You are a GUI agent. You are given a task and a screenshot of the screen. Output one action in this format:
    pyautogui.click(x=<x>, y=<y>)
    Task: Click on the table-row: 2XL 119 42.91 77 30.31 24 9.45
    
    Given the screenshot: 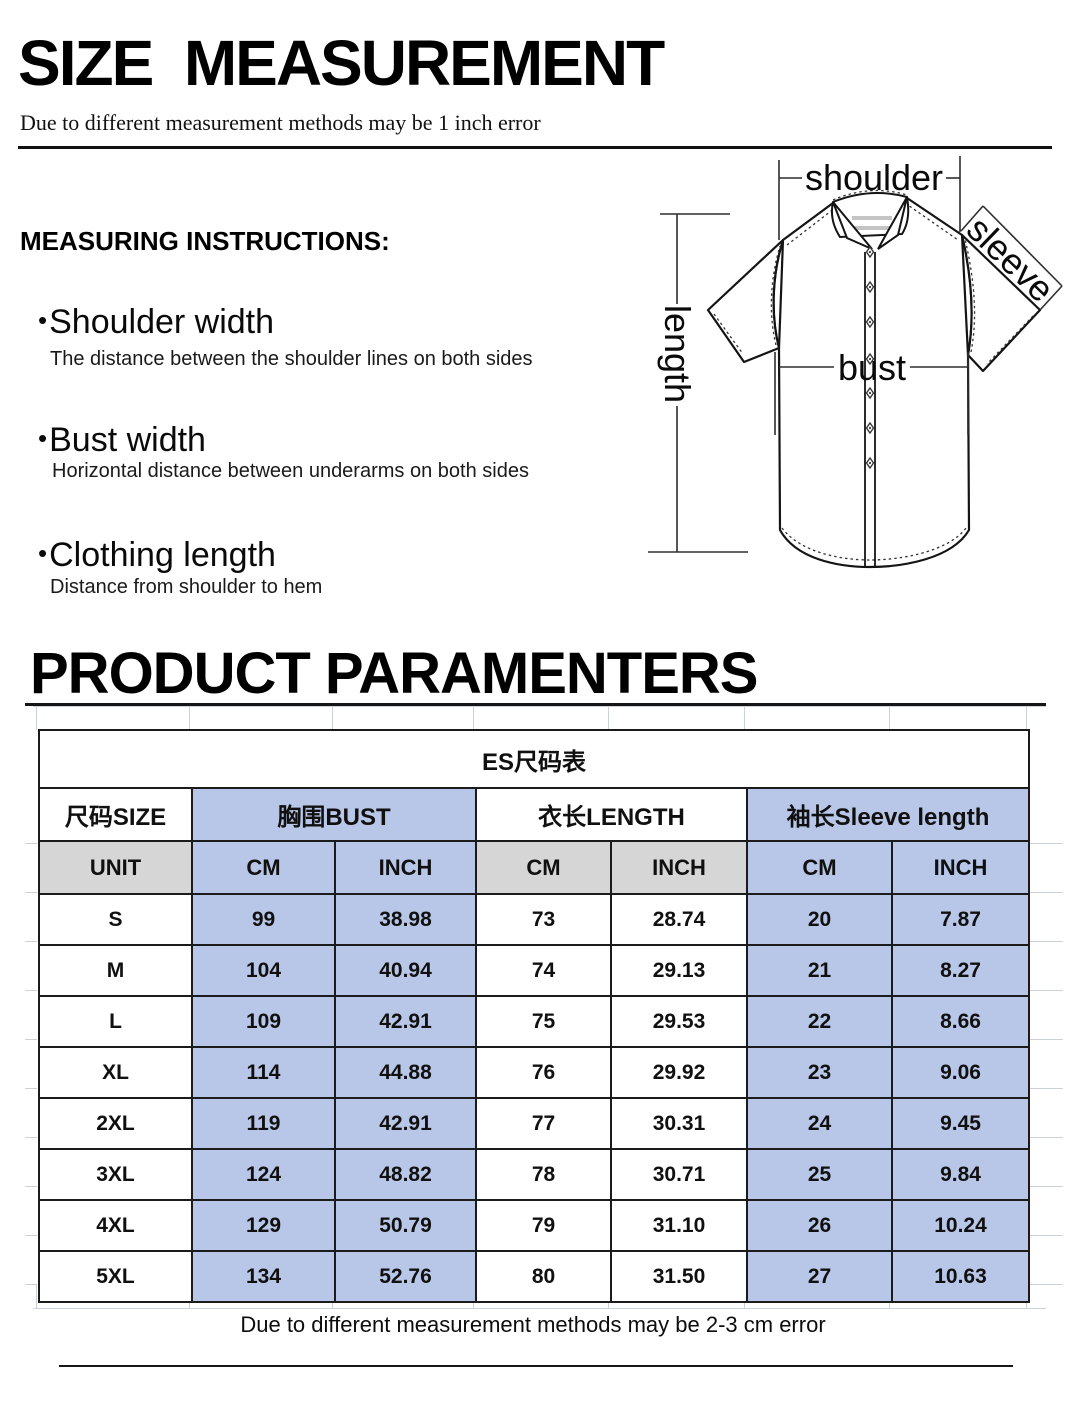 What is the action you would take?
    pyautogui.click(x=534, y=1123)
    